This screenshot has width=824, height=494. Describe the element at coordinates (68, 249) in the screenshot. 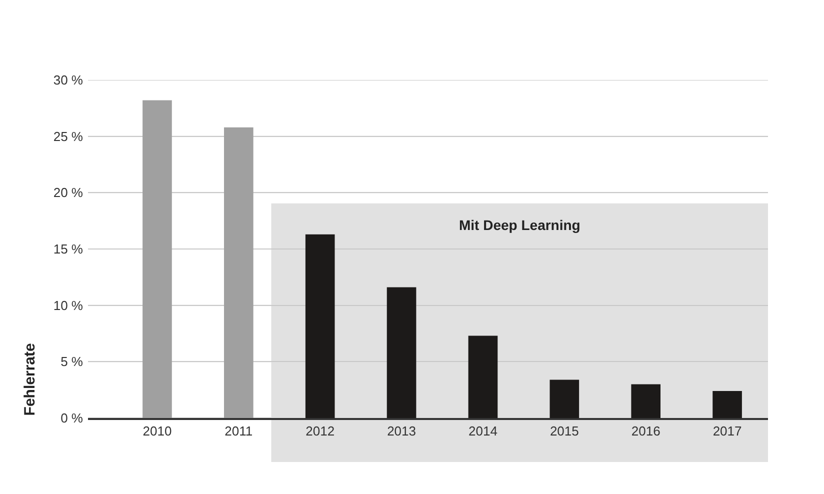

I see `y-tick-label: 15 %` at that location.